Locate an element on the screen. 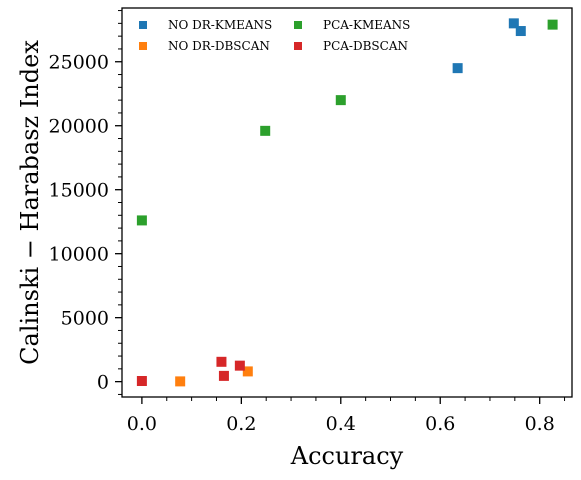 The height and width of the screenshot is (480, 581). x-tick-label: 0.0 is located at coordinates (142, 424).